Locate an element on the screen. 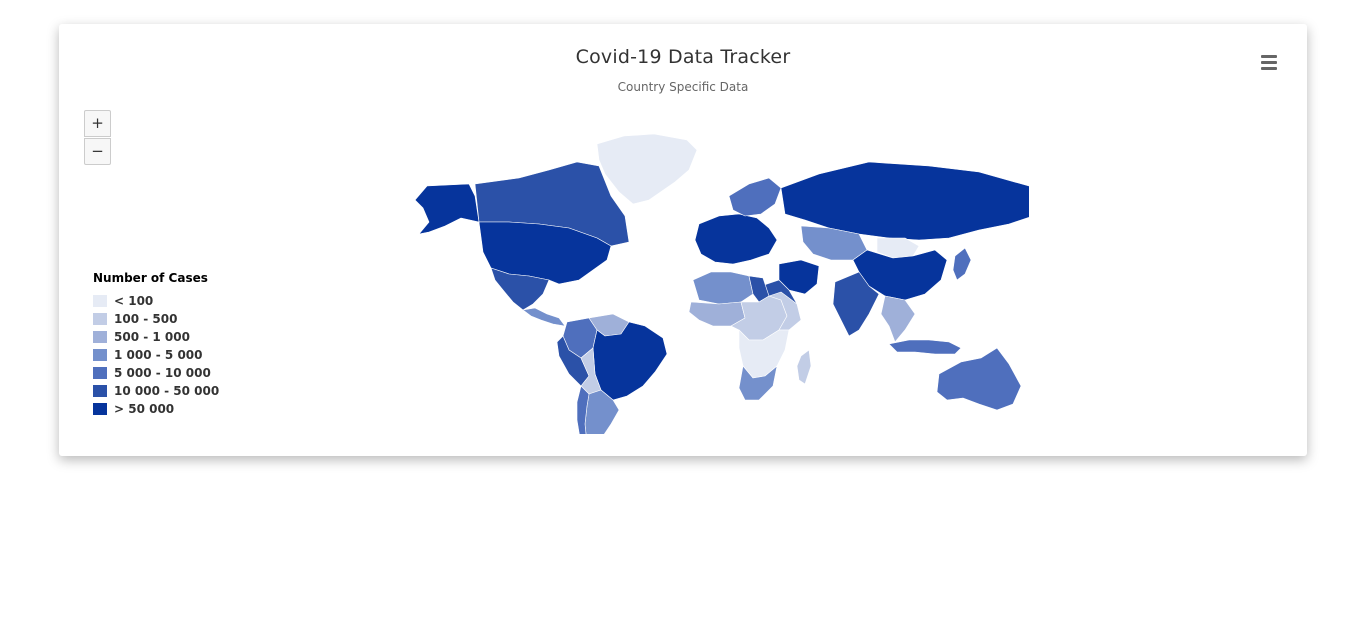 The image size is (1366, 625). country-region: Mexico is located at coordinates (520, 289).